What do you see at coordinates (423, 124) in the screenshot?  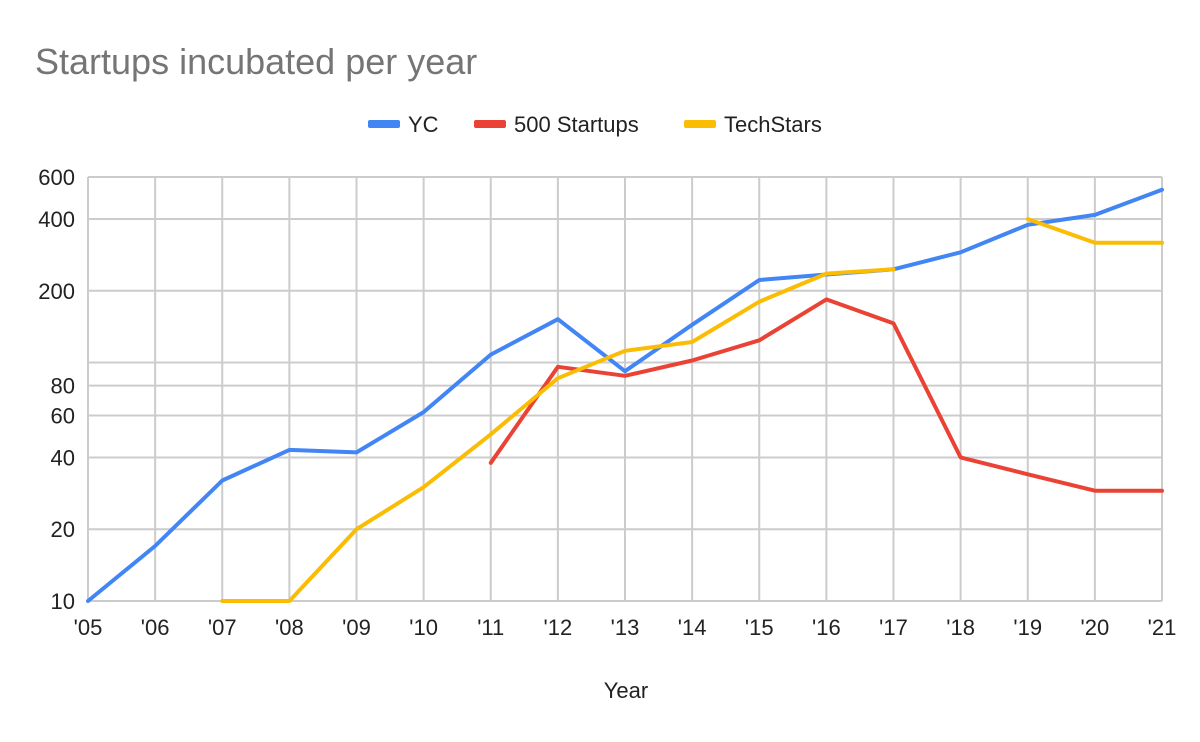 I see `legend-label: YC` at bounding box center [423, 124].